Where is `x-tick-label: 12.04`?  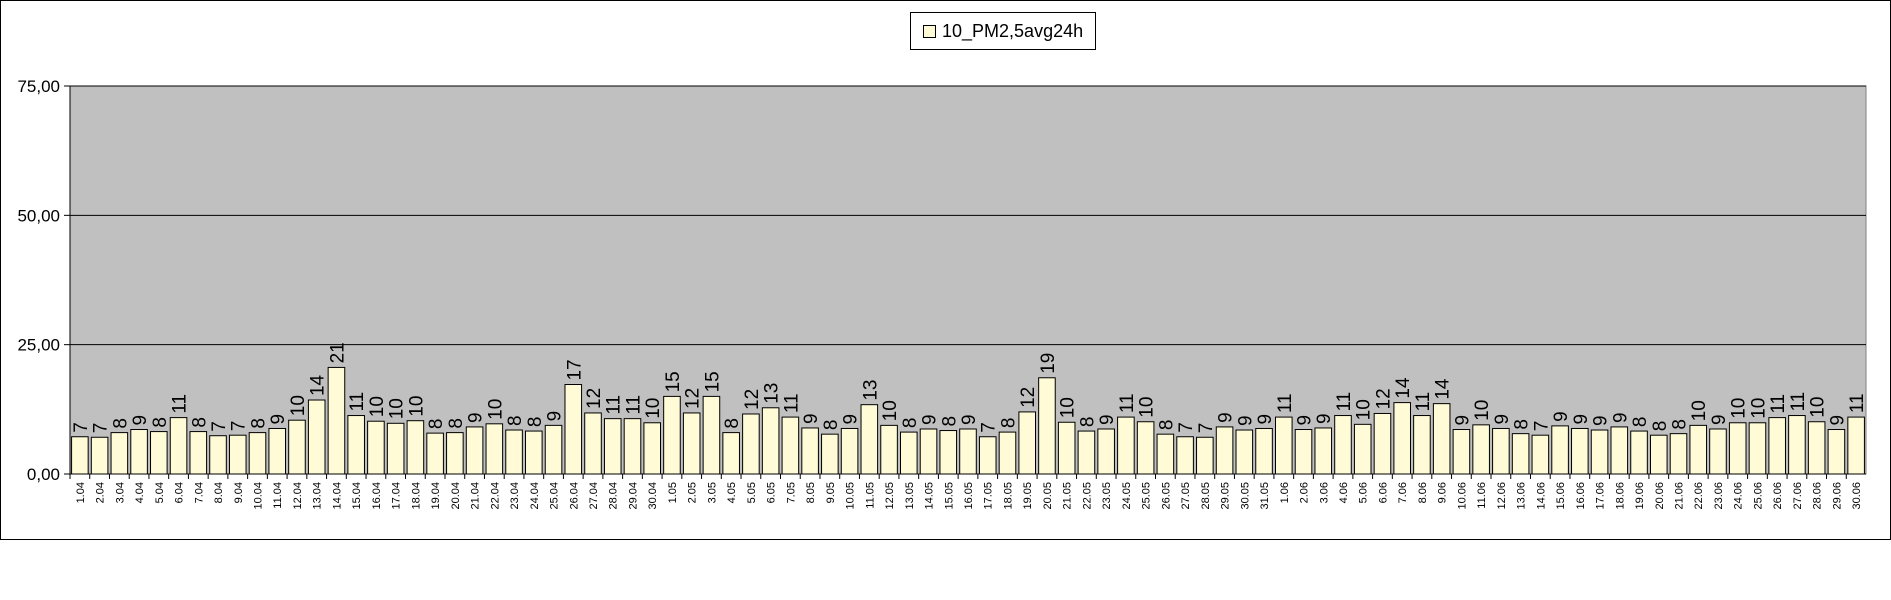 x-tick-label: 12.04 is located at coordinates (298, 496).